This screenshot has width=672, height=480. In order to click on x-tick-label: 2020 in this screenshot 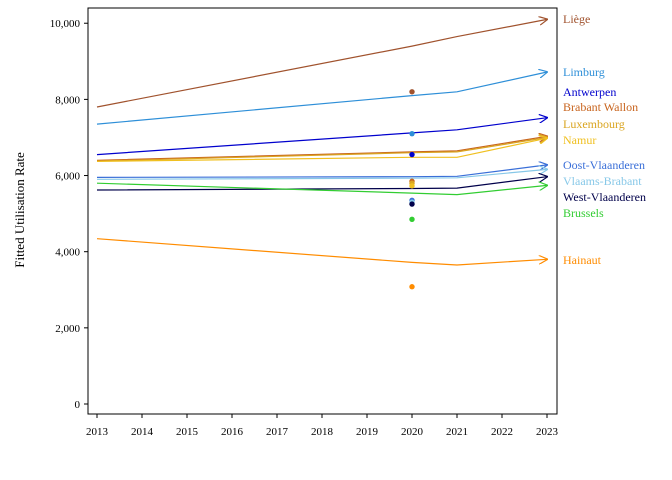, I will do `click(412, 432)`.